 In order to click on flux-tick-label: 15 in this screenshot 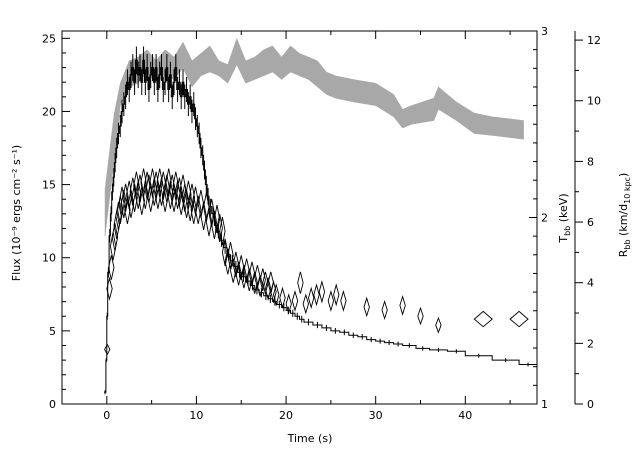, I will do `click(49, 185)`.